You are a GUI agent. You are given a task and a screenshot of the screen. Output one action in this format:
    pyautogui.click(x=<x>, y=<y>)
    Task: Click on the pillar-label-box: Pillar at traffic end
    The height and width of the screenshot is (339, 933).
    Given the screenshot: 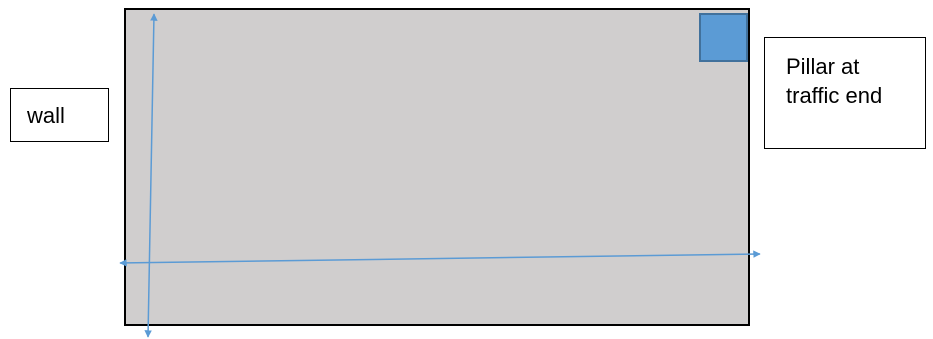 What is the action you would take?
    pyautogui.click(x=845, y=93)
    